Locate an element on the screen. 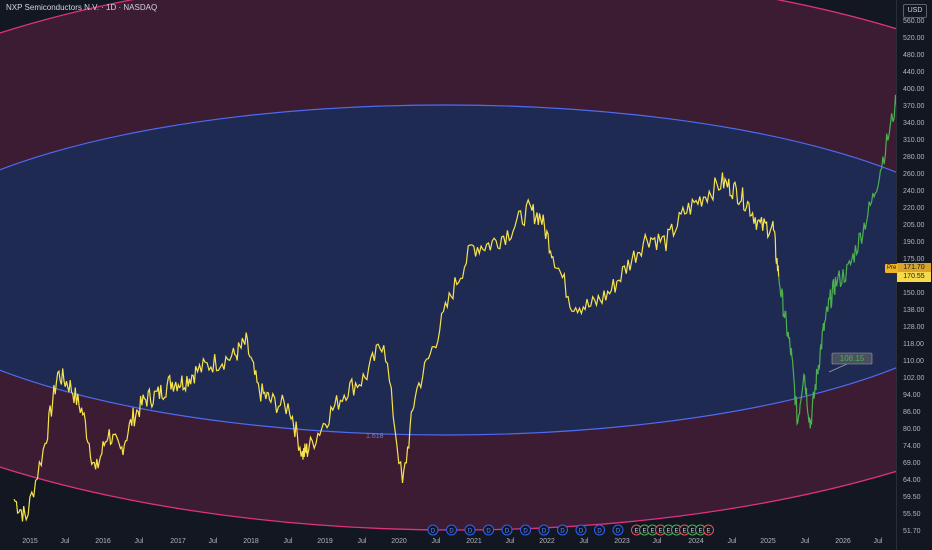 The image size is (932, 550). time-tick: 2020 is located at coordinates (399, 541).